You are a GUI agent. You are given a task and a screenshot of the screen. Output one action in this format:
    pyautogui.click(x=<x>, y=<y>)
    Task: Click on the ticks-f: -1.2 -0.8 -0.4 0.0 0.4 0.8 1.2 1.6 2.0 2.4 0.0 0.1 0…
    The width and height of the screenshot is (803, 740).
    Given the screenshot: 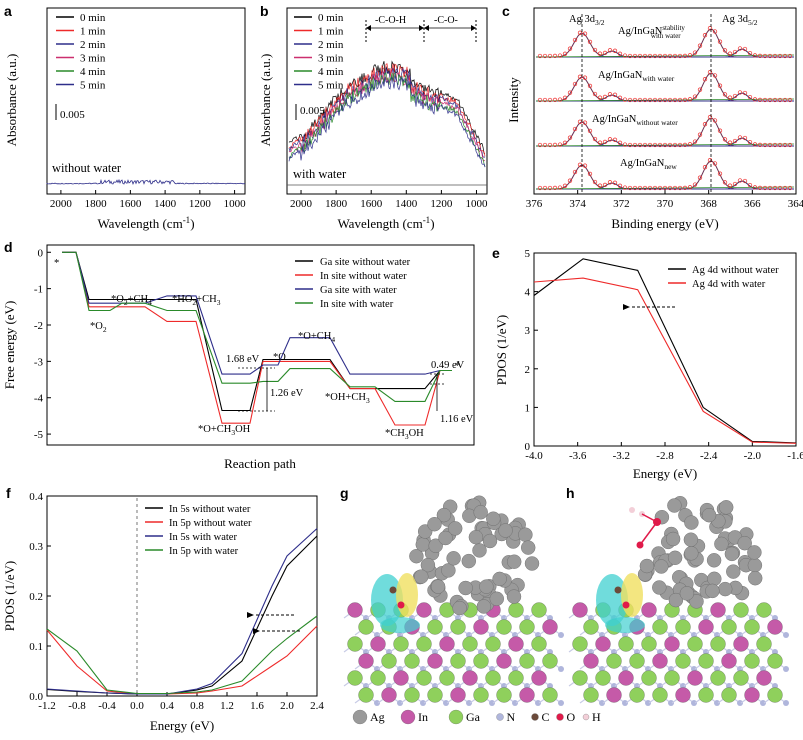 What is the action you would take?
    pyautogui.click(x=176, y=601)
    